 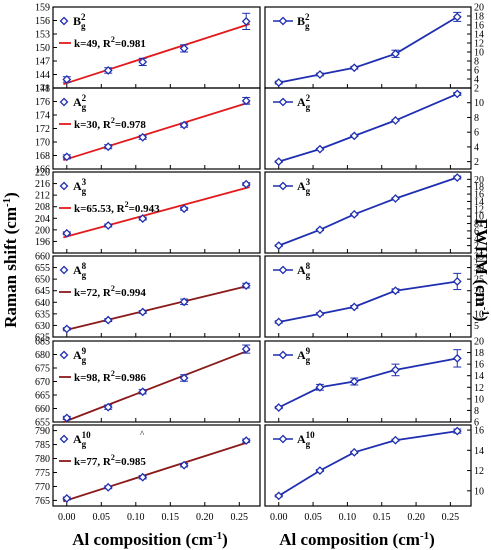 What do you see at coordinates (110, 291) in the screenshot?
I see `fit-label: k=72, R2=0.994` at bounding box center [110, 291].